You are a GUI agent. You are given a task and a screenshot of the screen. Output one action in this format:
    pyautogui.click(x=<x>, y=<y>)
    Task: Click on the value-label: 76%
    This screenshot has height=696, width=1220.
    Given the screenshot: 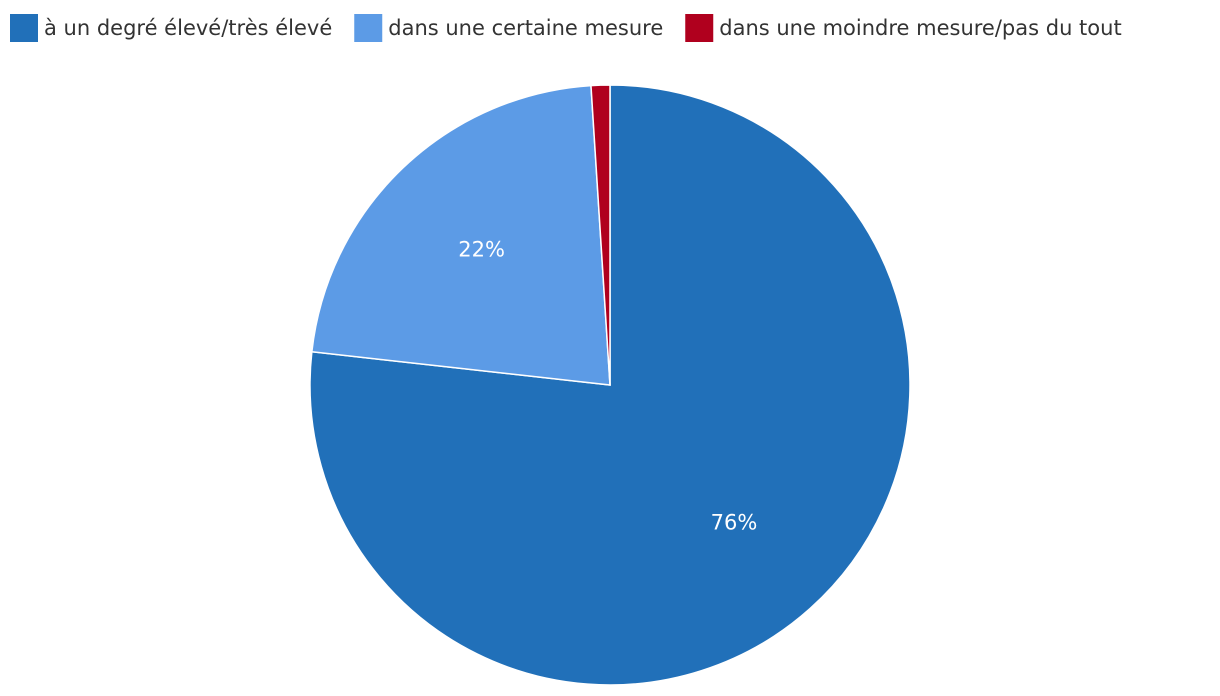 What is the action you would take?
    pyautogui.click(x=734, y=523)
    